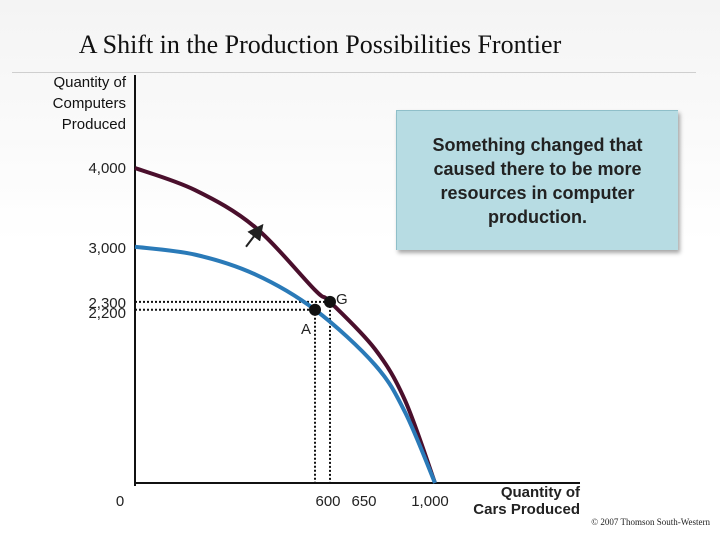 The width and height of the screenshot is (720, 540). Describe the element at coordinates (107, 248) in the screenshot. I see `y-tick-label: 3,000` at that location.